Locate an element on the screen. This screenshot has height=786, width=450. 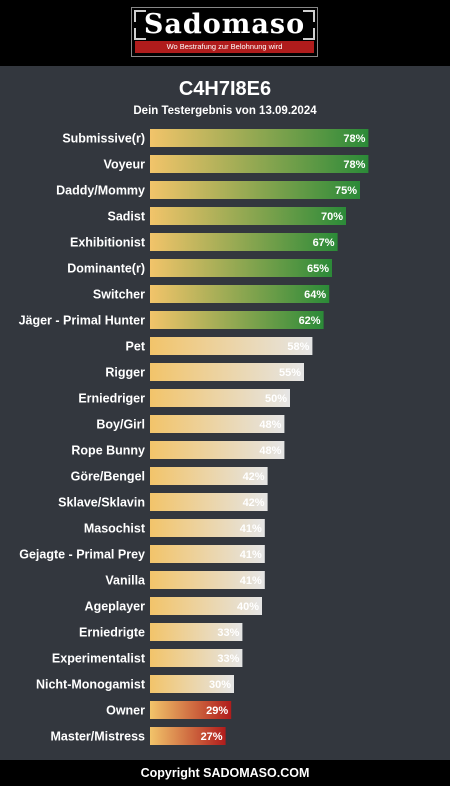
category-label: Exhibitionist is located at coordinates (108, 243).